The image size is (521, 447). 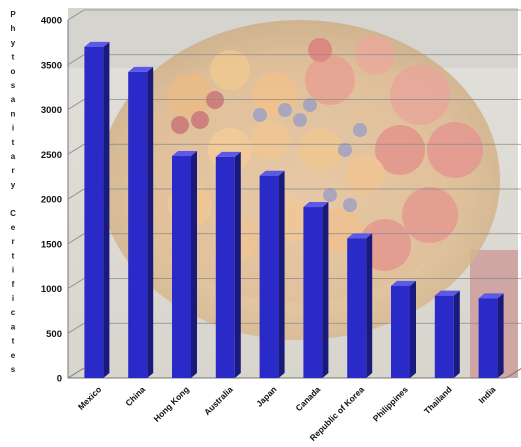 I want to click on y-axis-title-letter: f, so click(x=13, y=284).